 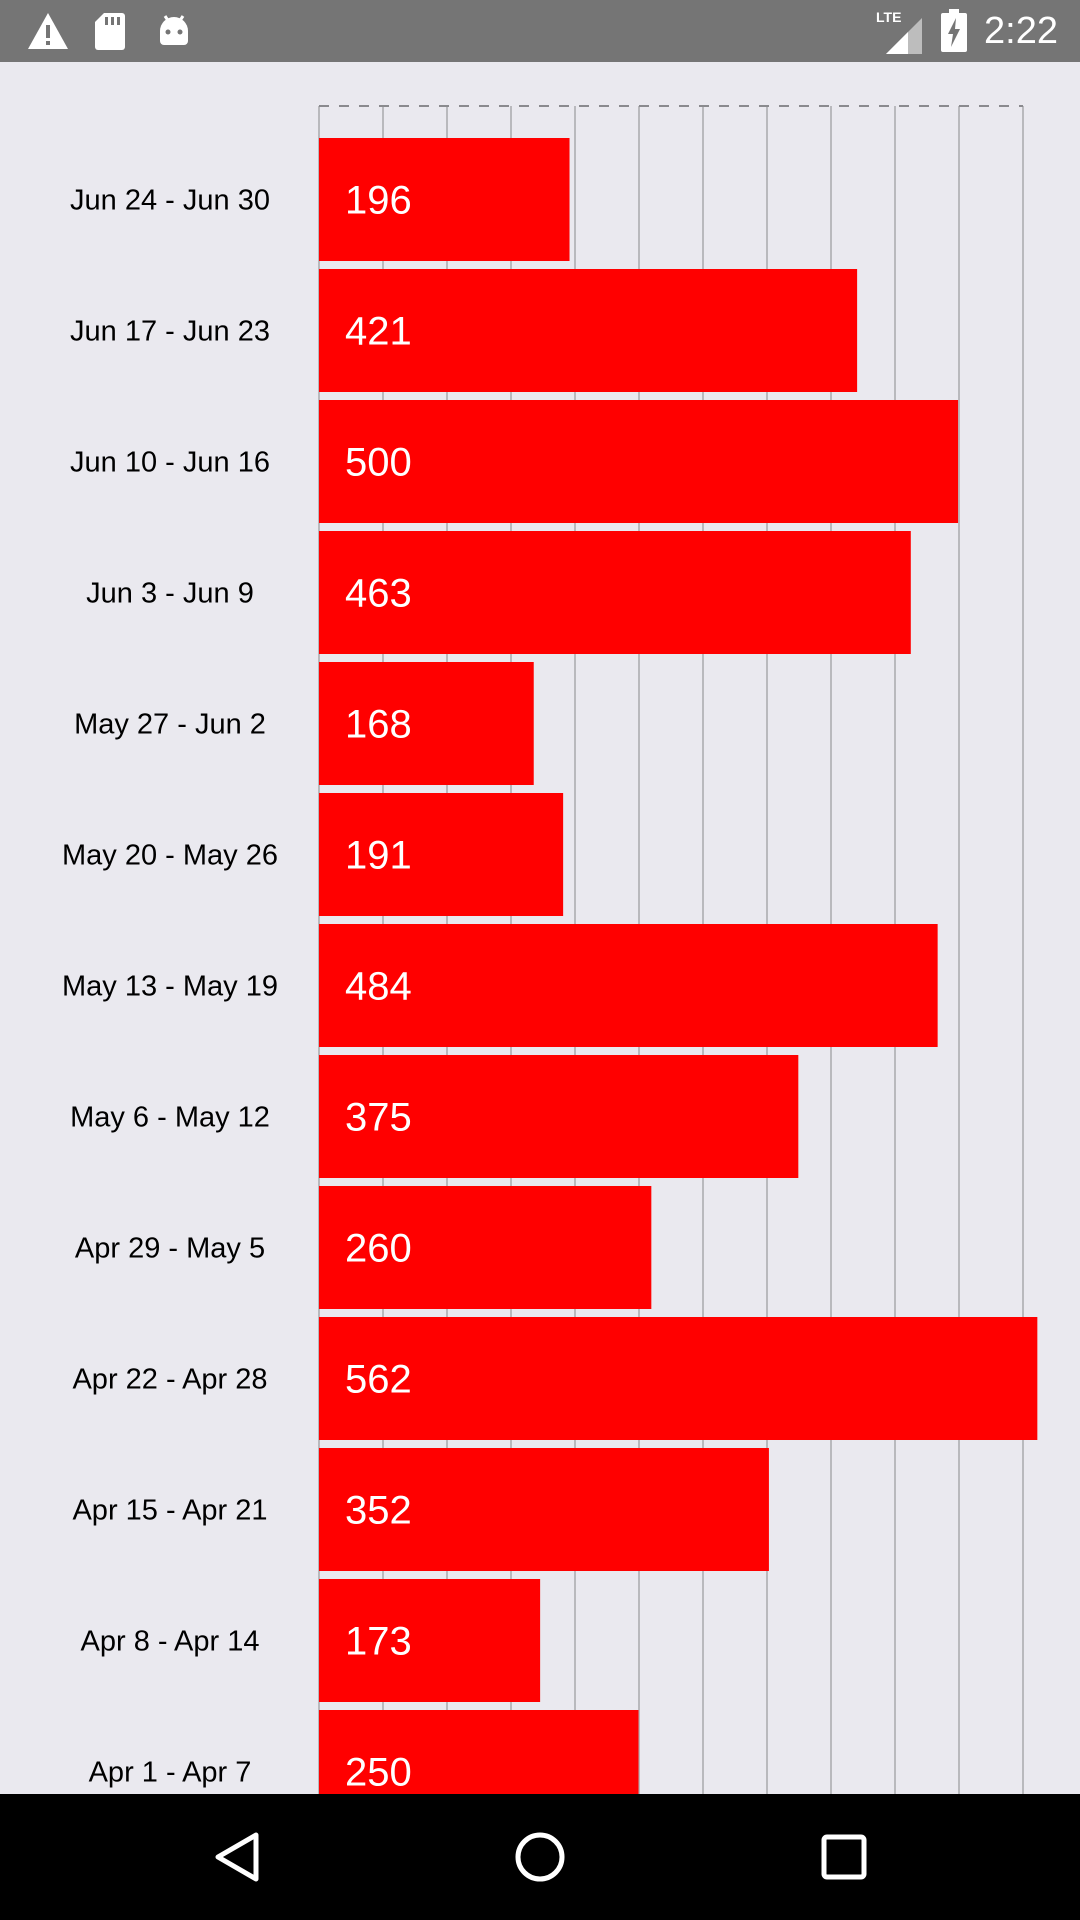 I want to click on category-label: Jun 3 - Jun 9, so click(x=170, y=594).